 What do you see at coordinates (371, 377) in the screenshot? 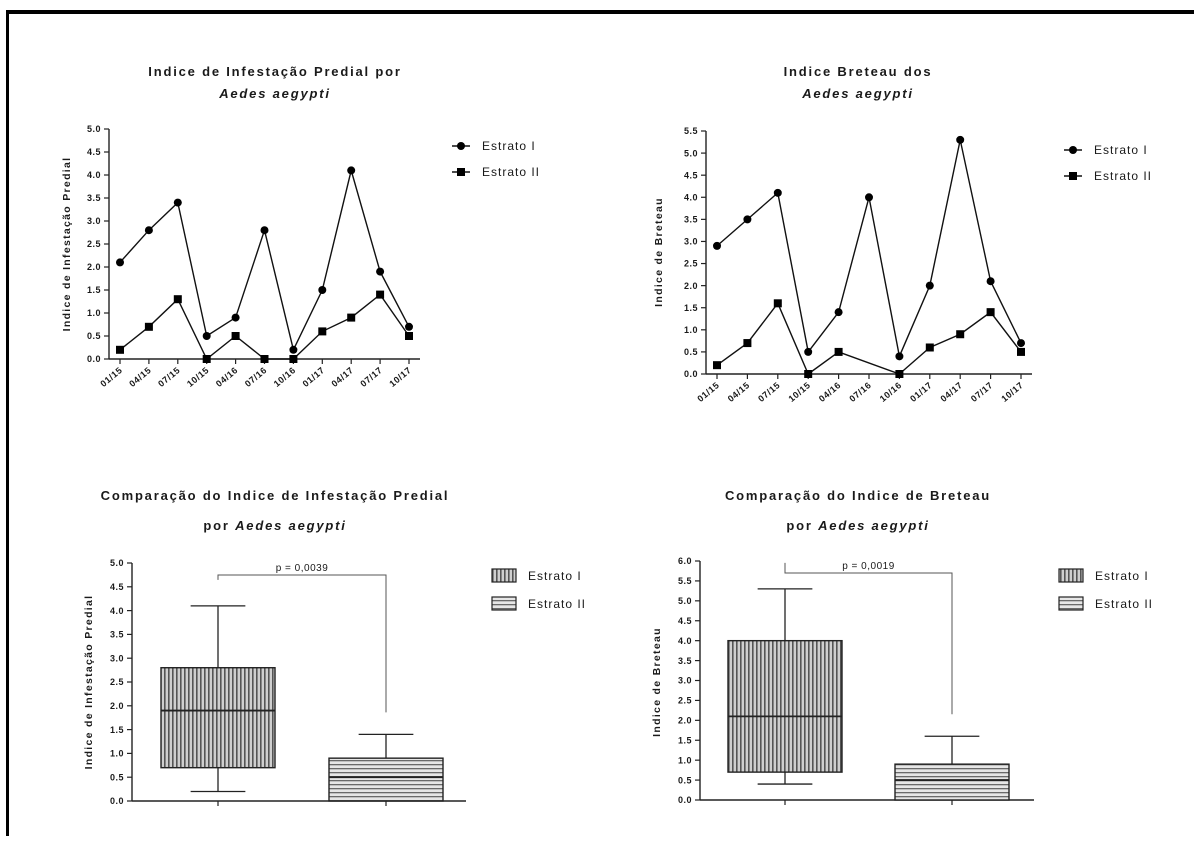
I see `x-tick-label: 07/17` at bounding box center [371, 377].